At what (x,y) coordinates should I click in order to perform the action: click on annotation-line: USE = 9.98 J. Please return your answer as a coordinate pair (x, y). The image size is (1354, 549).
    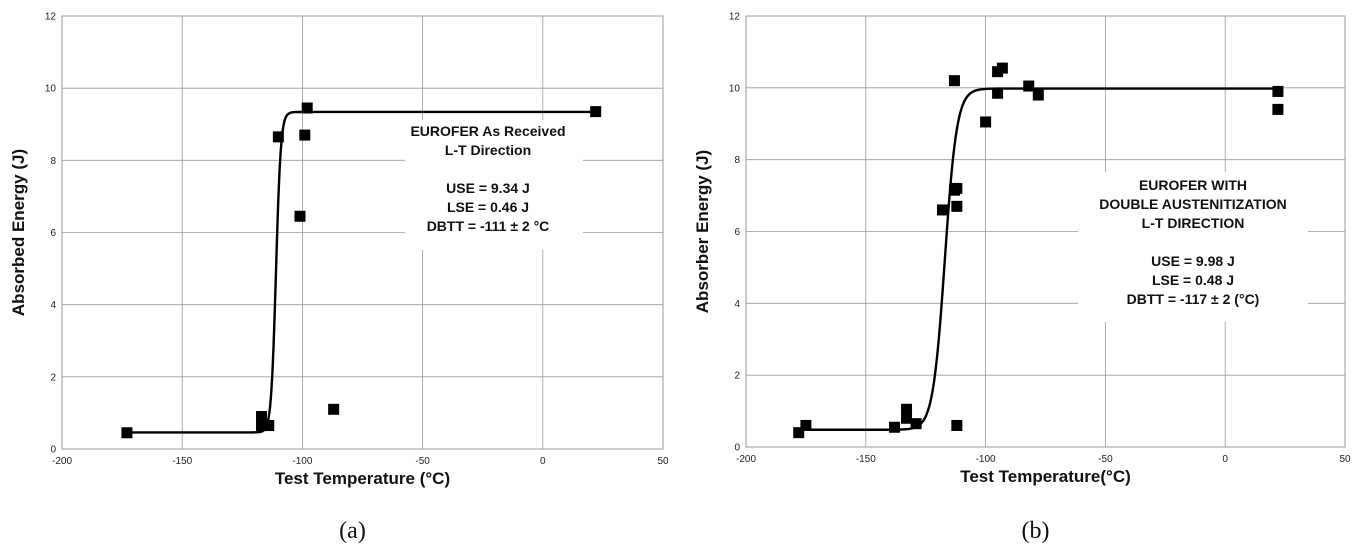
    Looking at the image, I should click on (1193, 261).